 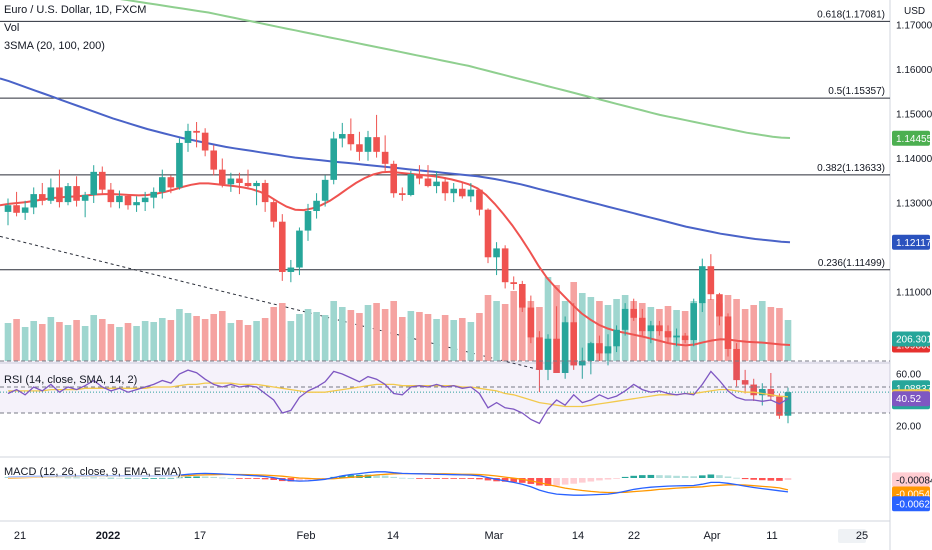 I want to click on price-tag: 1.14455, so click(x=912, y=138).